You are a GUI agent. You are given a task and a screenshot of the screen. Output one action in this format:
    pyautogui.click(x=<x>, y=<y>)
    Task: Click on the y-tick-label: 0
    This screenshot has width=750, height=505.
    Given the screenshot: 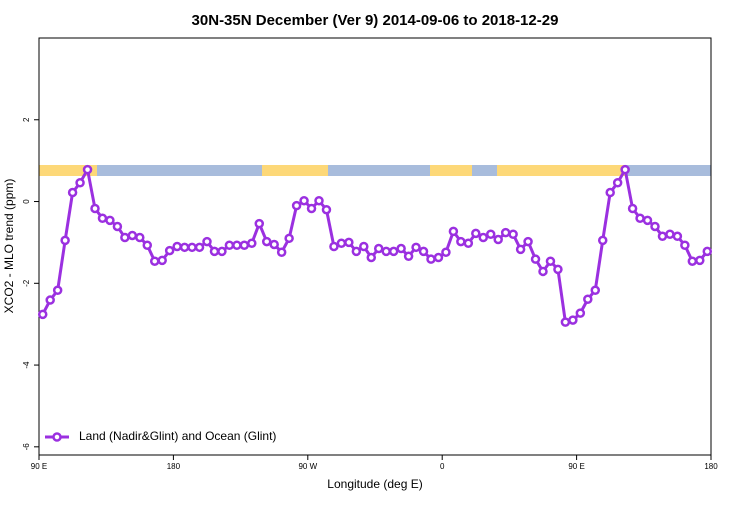 What is the action you would take?
    pyautogui.click(x=26, y=201)
    